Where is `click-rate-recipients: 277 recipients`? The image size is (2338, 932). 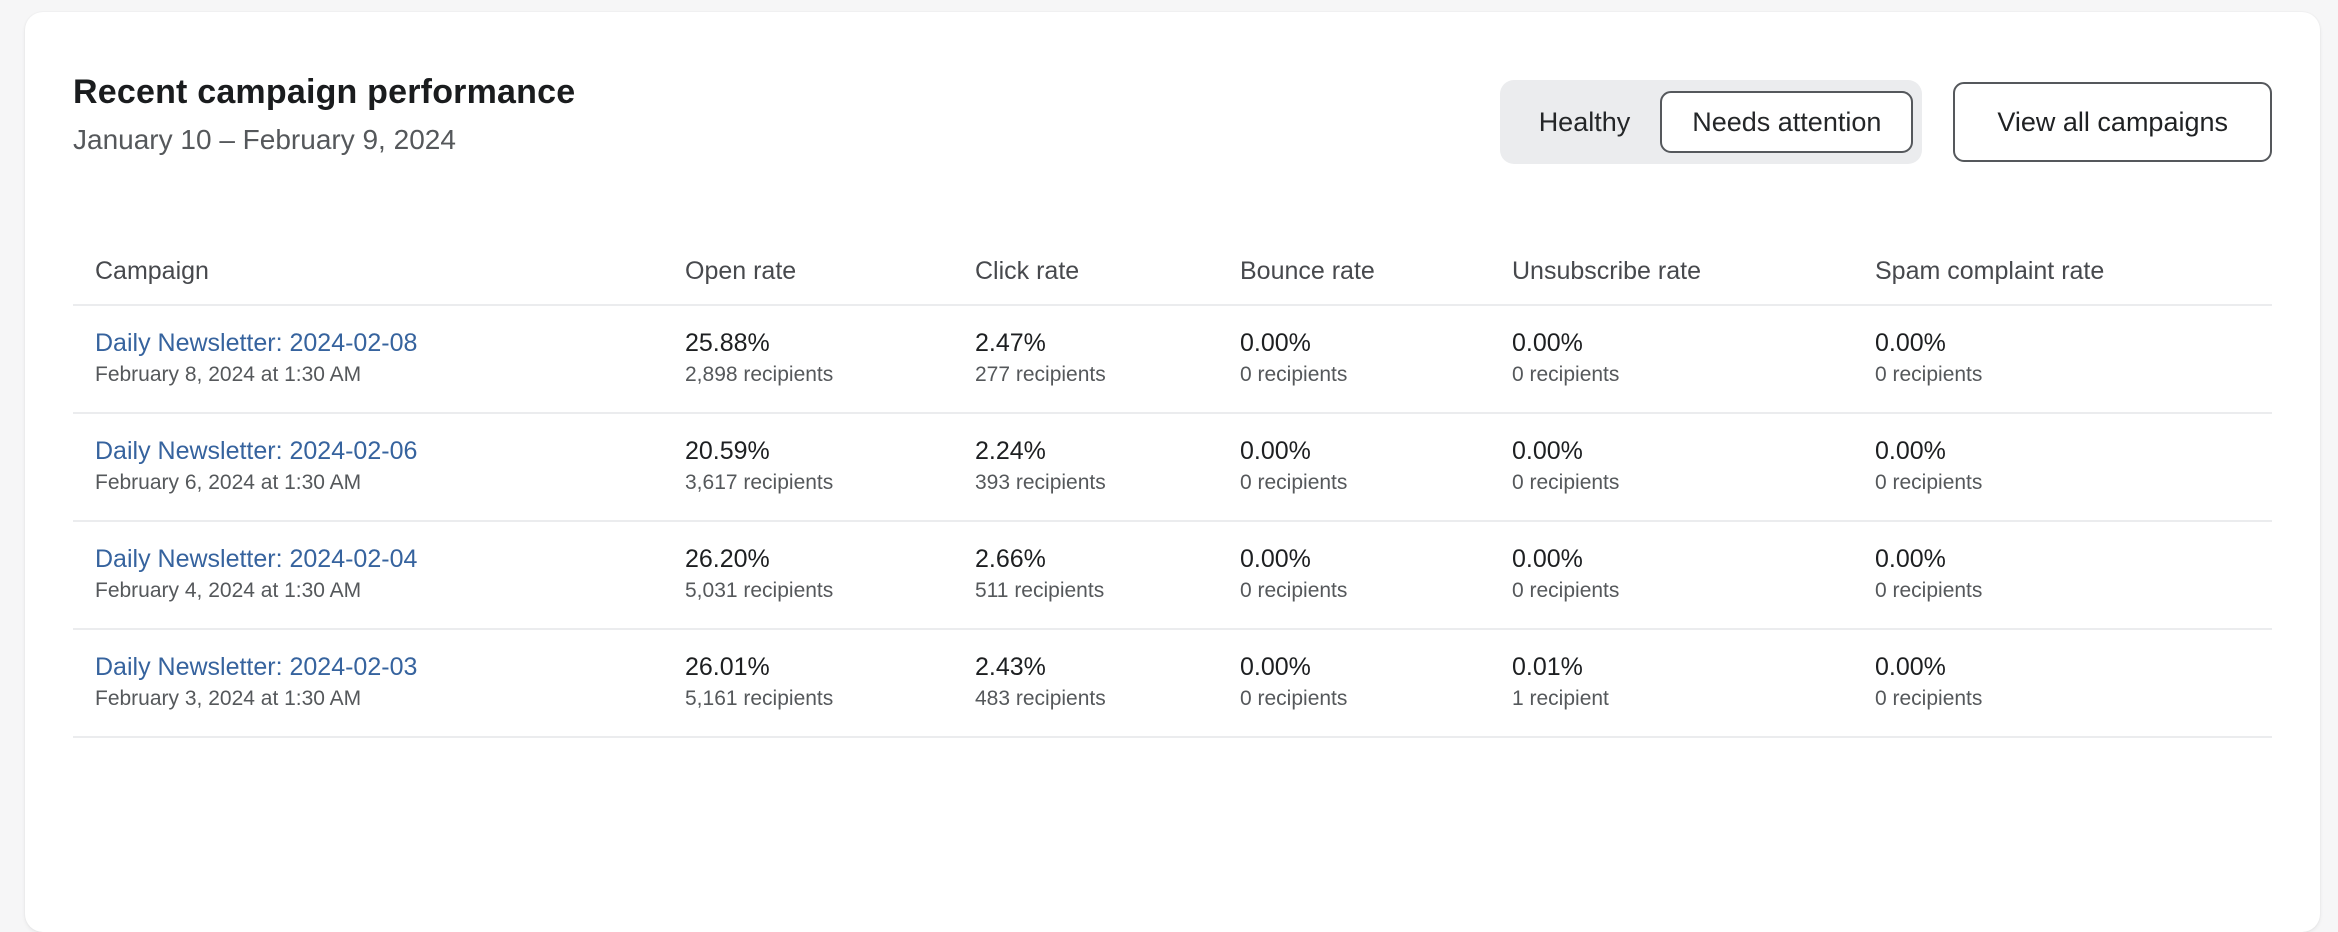
click-rate-recipients: 277 recipients is located at coordinates (1040, 374).